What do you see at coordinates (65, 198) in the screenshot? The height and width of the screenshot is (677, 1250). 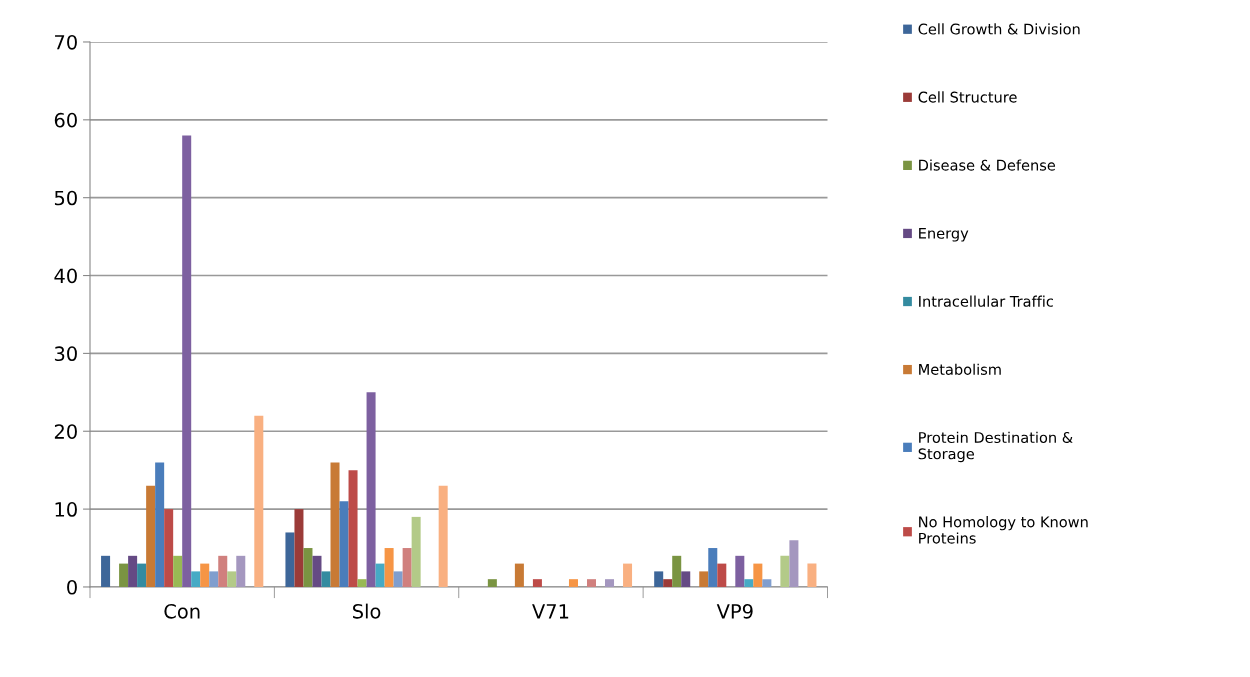 I see `y-tick-label: 50` at bounding box center [65, 198].